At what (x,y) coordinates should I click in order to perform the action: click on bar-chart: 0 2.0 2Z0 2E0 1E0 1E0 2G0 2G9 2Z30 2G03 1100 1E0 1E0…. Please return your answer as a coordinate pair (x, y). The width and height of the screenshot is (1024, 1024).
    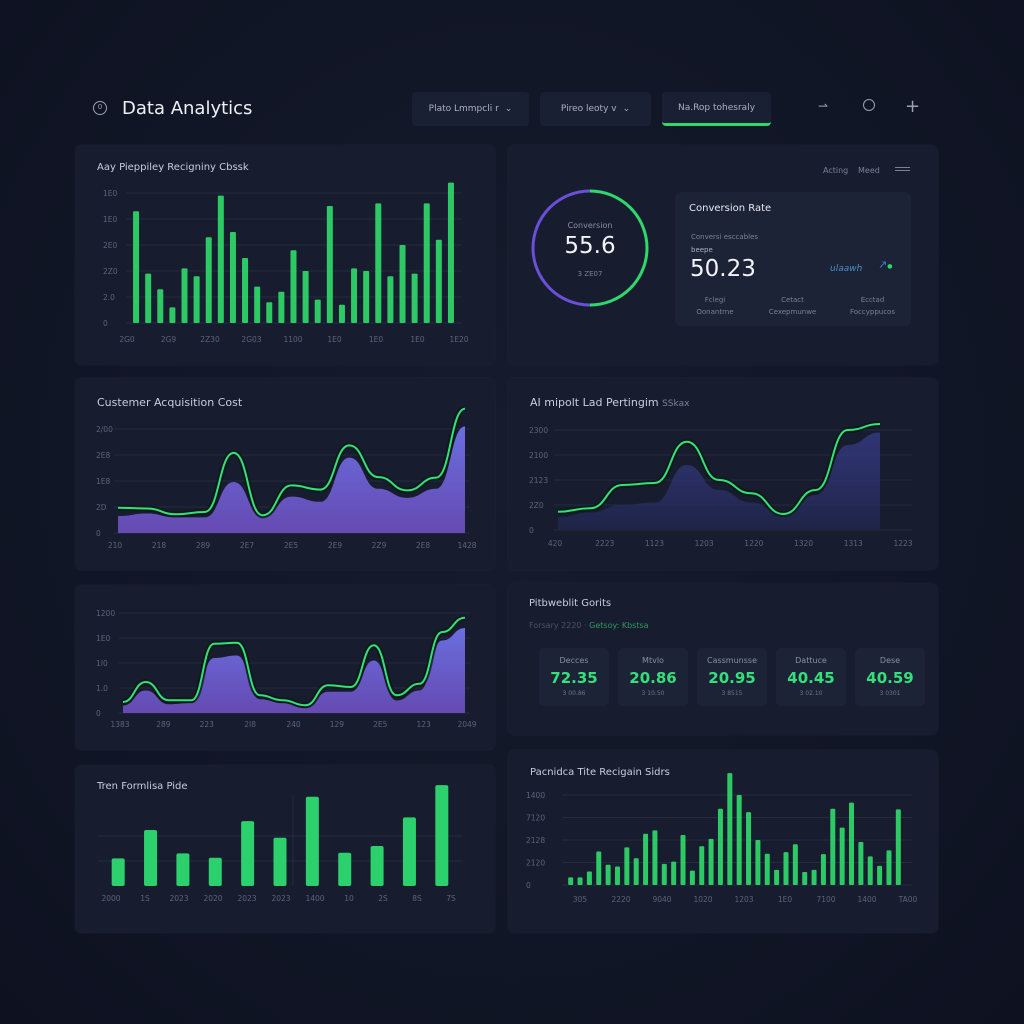
    Looking at the image, I should click on (286, 263).